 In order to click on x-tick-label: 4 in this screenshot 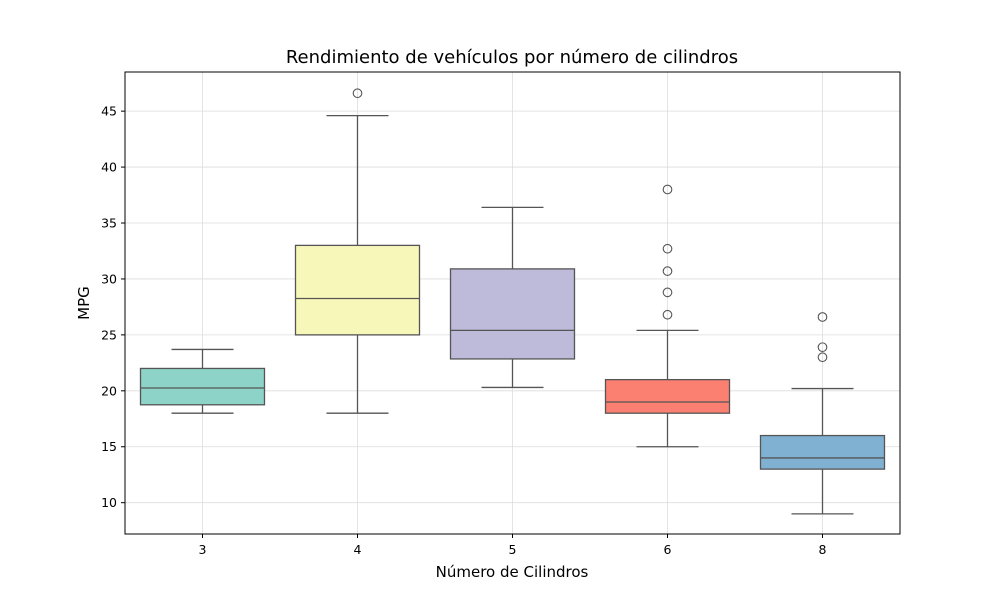, I will do `click(358, 549)`.